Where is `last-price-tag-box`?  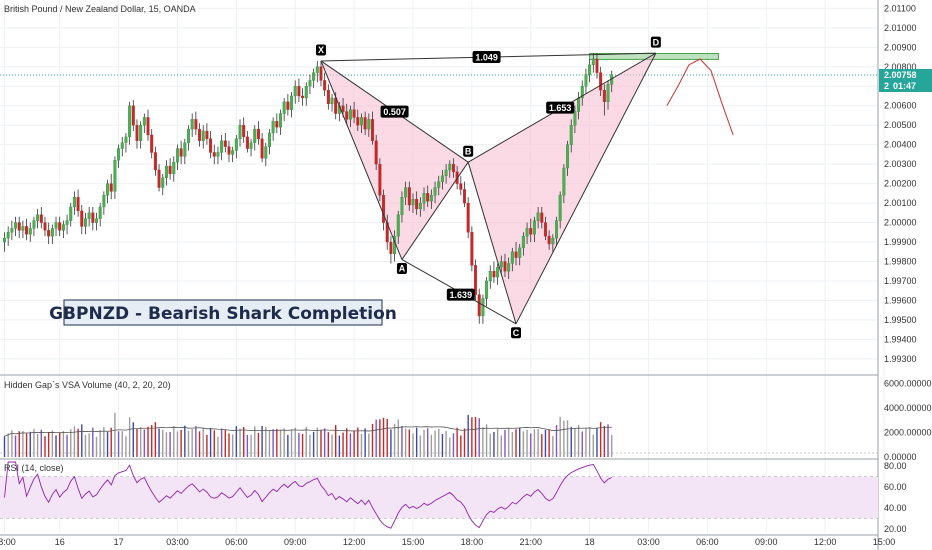
last-price-tag-box is located at coordinates (905, 74).